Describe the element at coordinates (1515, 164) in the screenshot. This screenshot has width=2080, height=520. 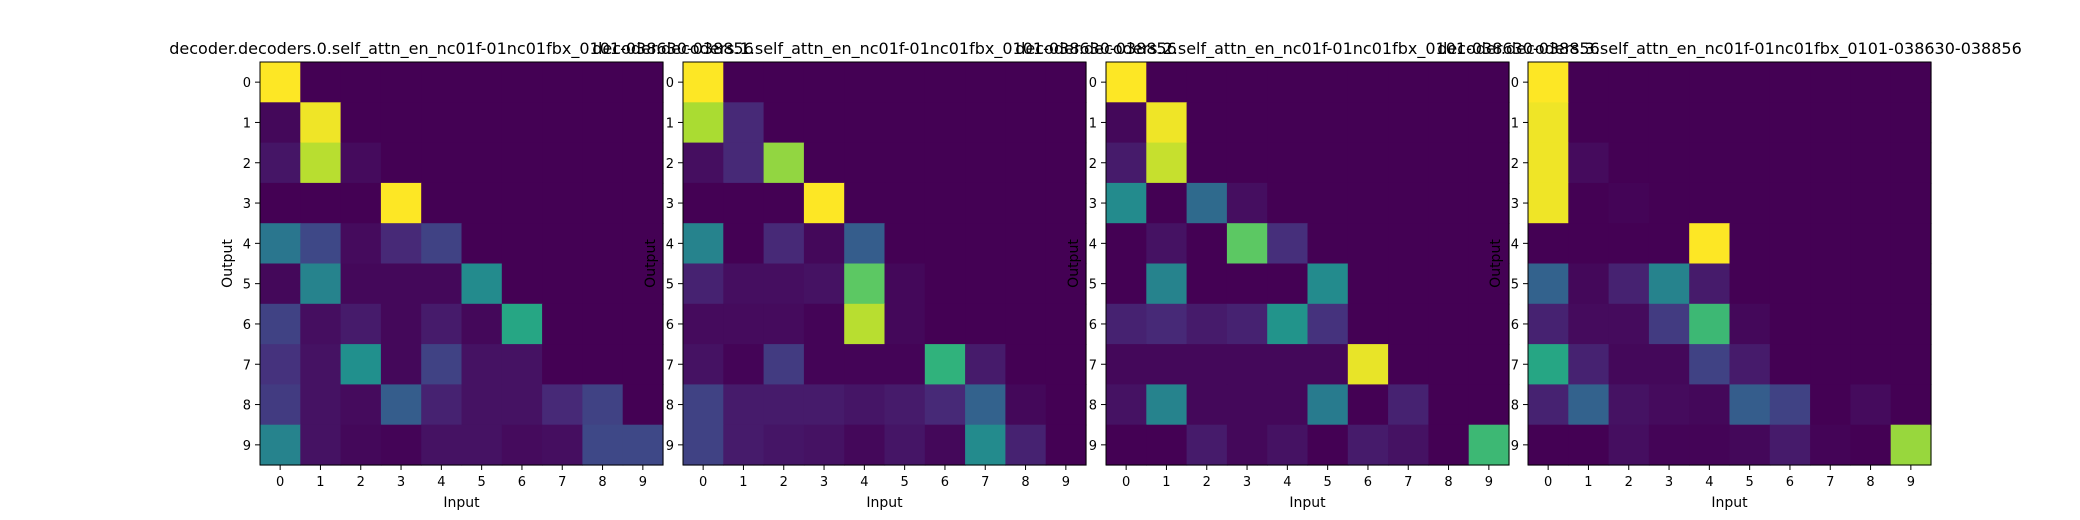
I see `y-tick-label: 2` at that location.